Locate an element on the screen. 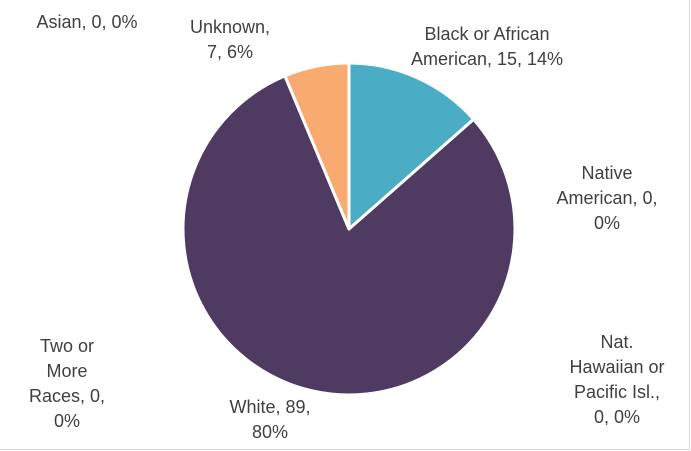  pie-slice-black-or-african-american is located at coordinates (411, 146).